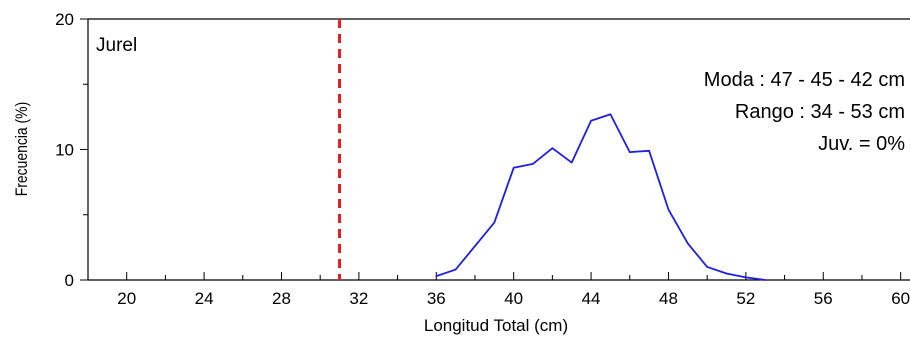 This screenshot has height=338, width=910. What do you see at coordinates (745, 298) in the screenshot?
I see `x-tick-label: 52` at bounding box center [745, 298].